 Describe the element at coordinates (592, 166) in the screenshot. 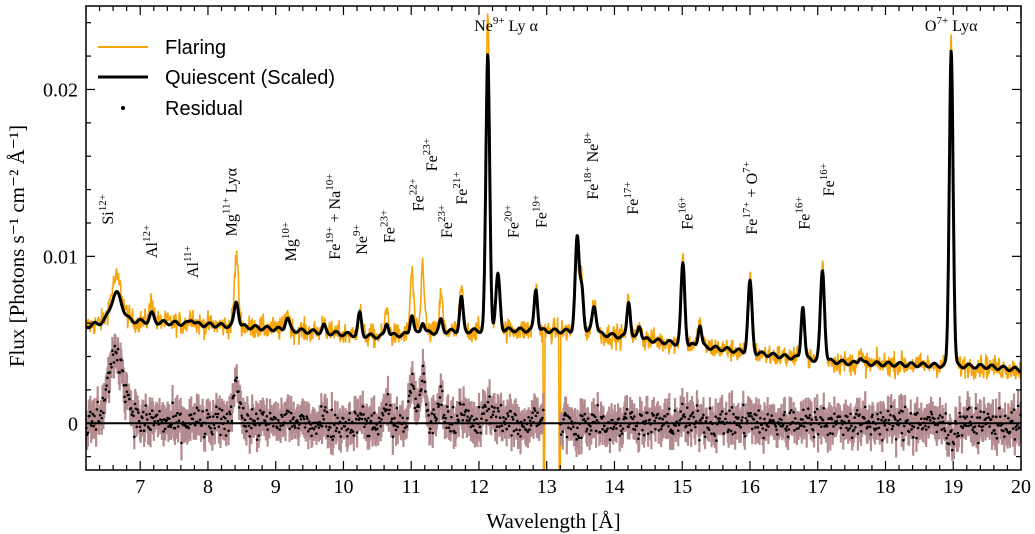

I see `line-label-fe18ne8: Fe18+ Ne8+` at that location.